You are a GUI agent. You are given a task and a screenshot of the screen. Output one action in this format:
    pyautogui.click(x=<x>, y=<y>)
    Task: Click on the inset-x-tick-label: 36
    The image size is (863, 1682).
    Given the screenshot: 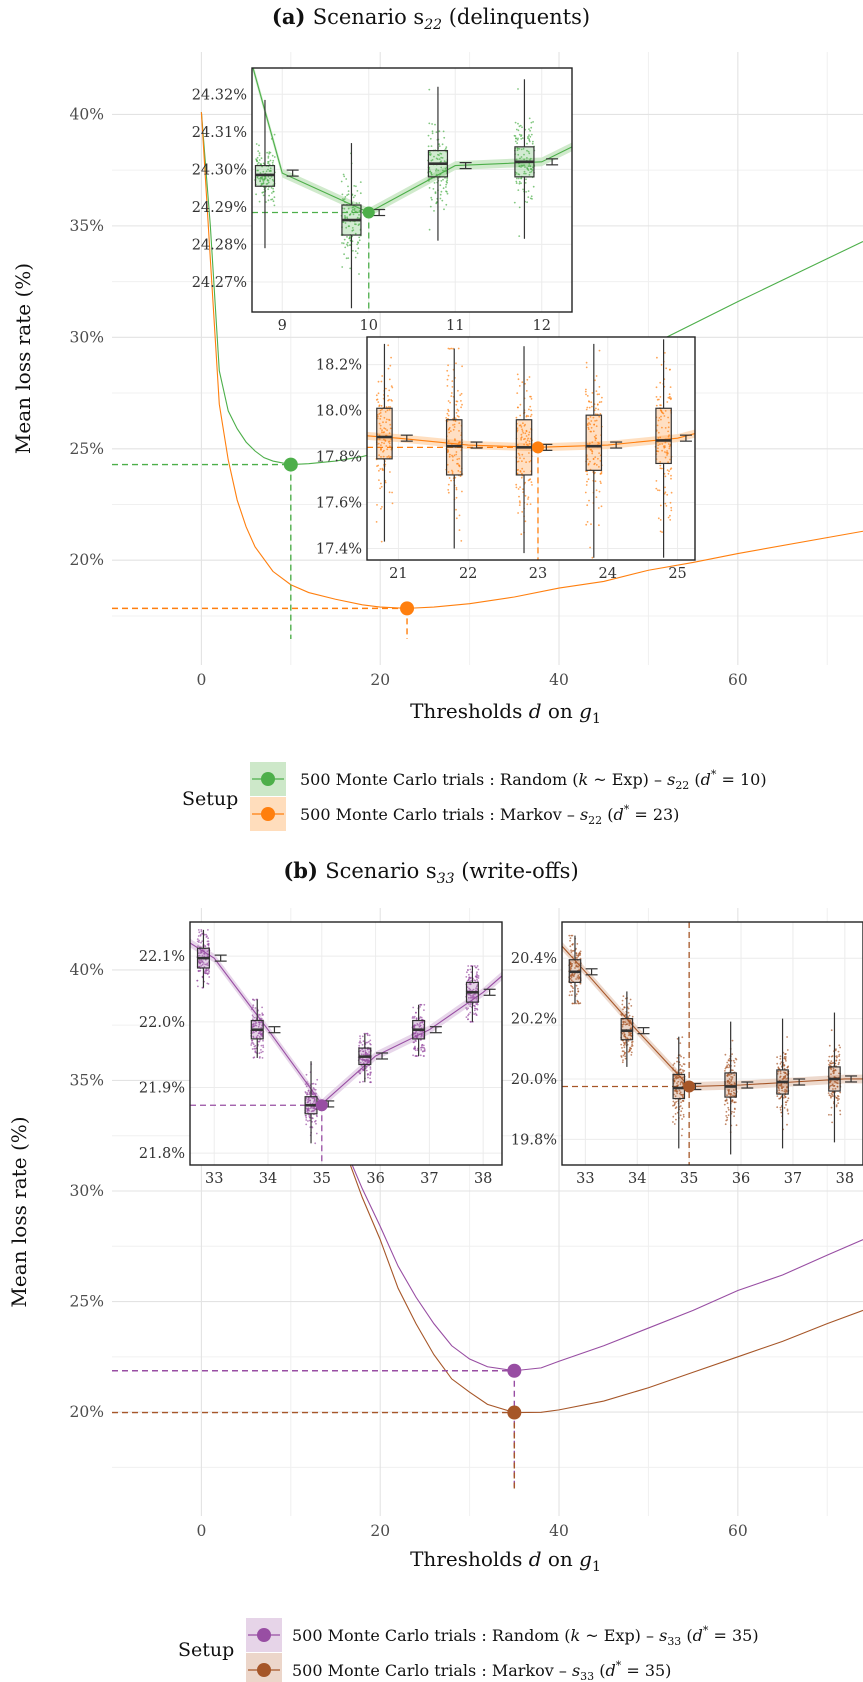 What is the action you would take?
    pyautogui.click(x=741, y=1179)
    